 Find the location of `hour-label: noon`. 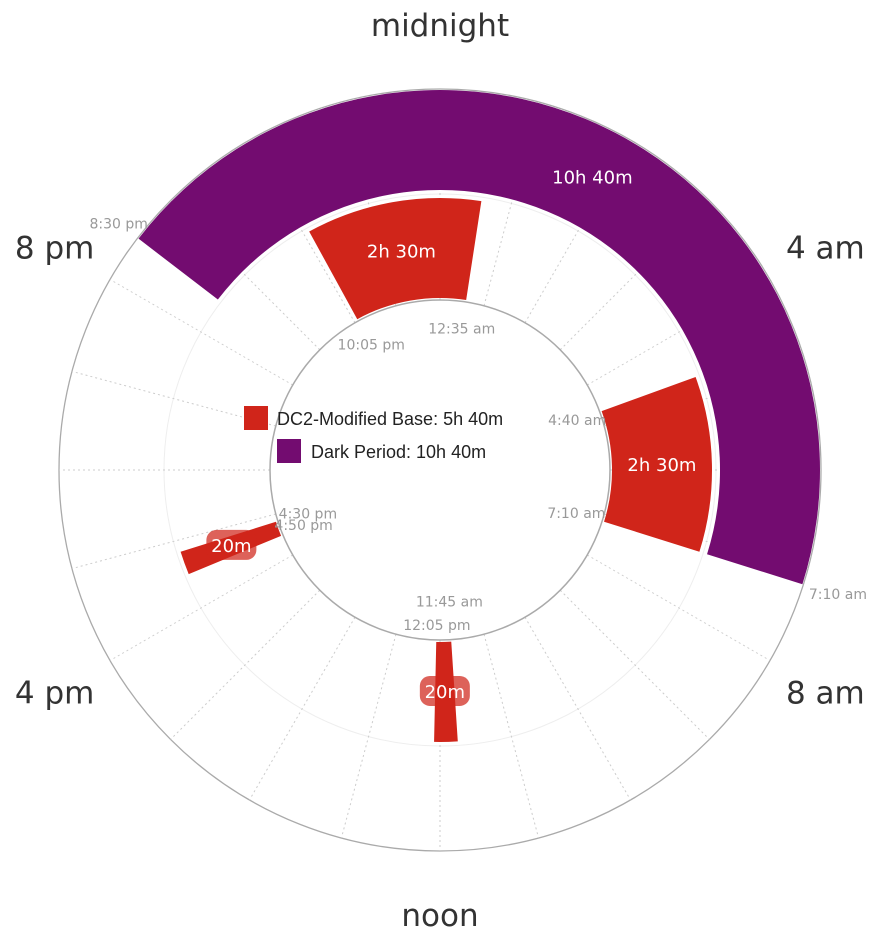

hour-label: noon is located at coordinates (439, 916).